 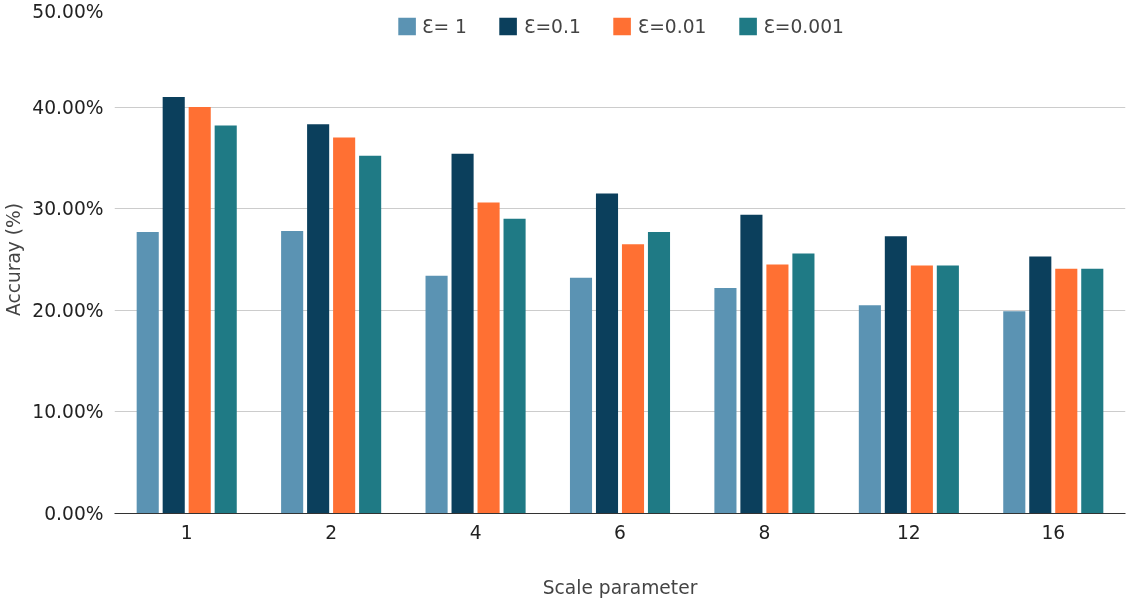 I want to click on legend-label: Ɛ=0.1, so click(x=552, y=26).